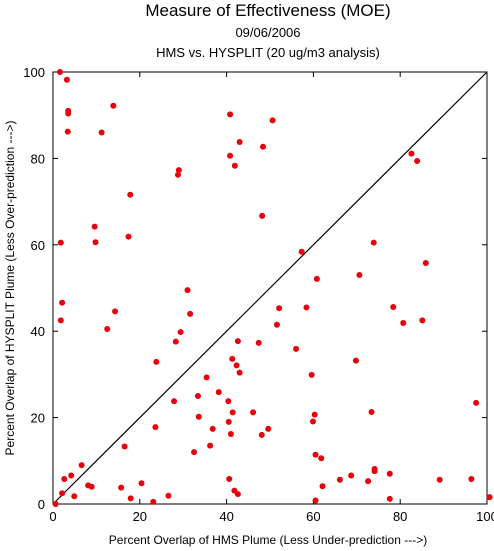  What do you see at coordinates (140, 516) in the screenshot?
I see `x-tick-label: 20` at bounding box center [140, 516].